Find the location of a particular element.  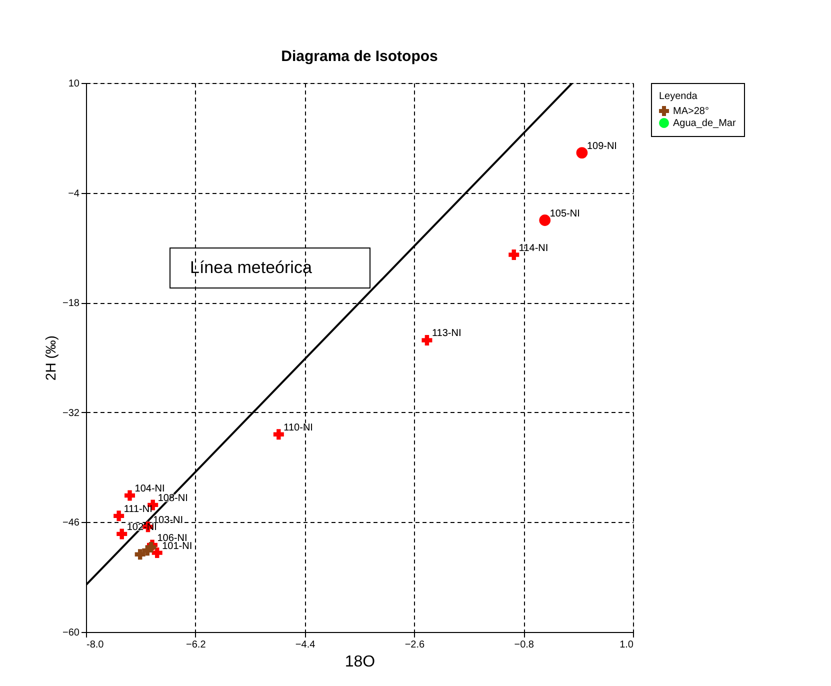

annotation: 113-NI is located at coordinates (447, 334).